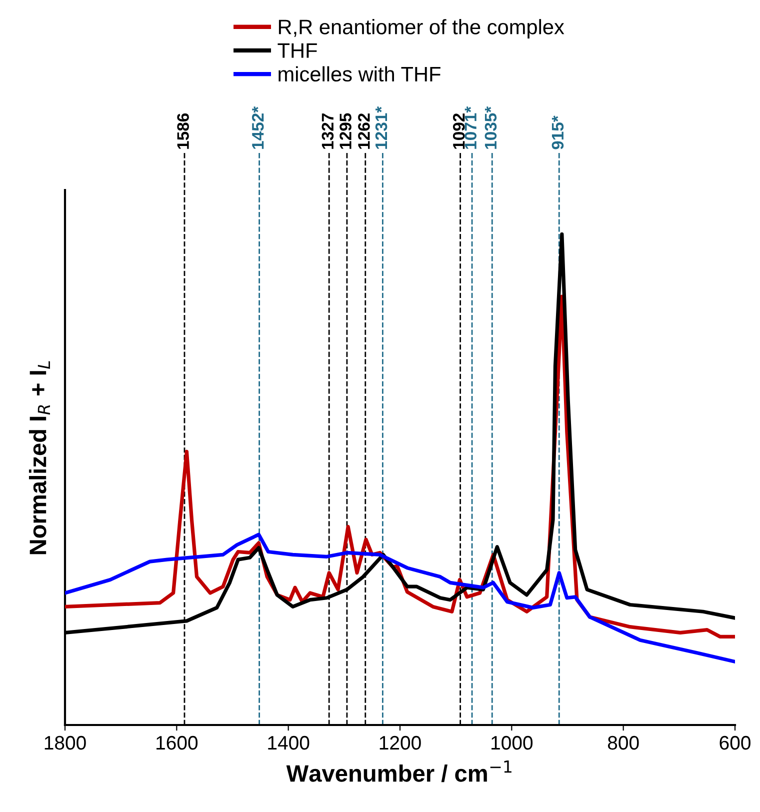 The image size is (760, 812). Describe the element at coordinates (400, 743) in the screenshot. I see `x-tick-label: 1200` at that location.